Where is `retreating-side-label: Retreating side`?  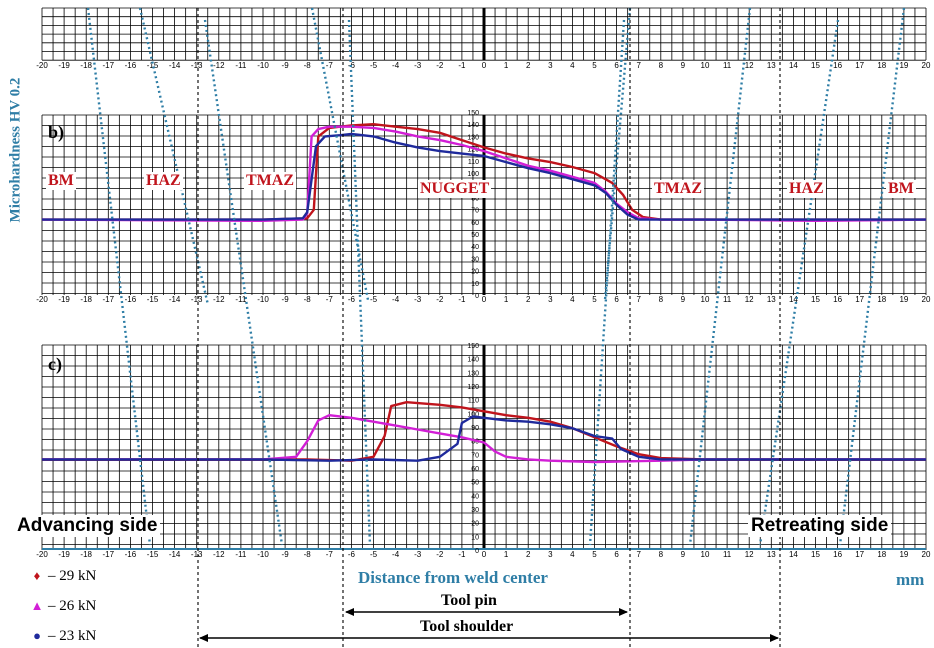
retreating-side-label: Retreating side is located at coordinates (820, 526).